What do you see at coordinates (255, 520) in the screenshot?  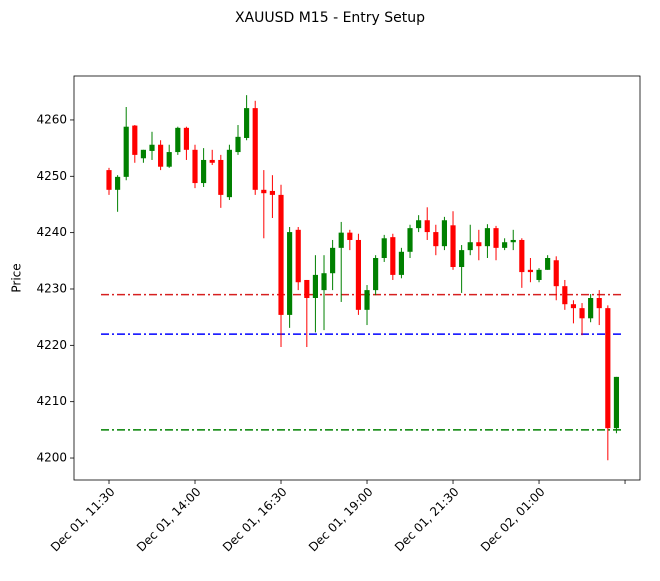 I see `x-tick-label: Dec 01, 16:30` at bounding box center [255, 520].